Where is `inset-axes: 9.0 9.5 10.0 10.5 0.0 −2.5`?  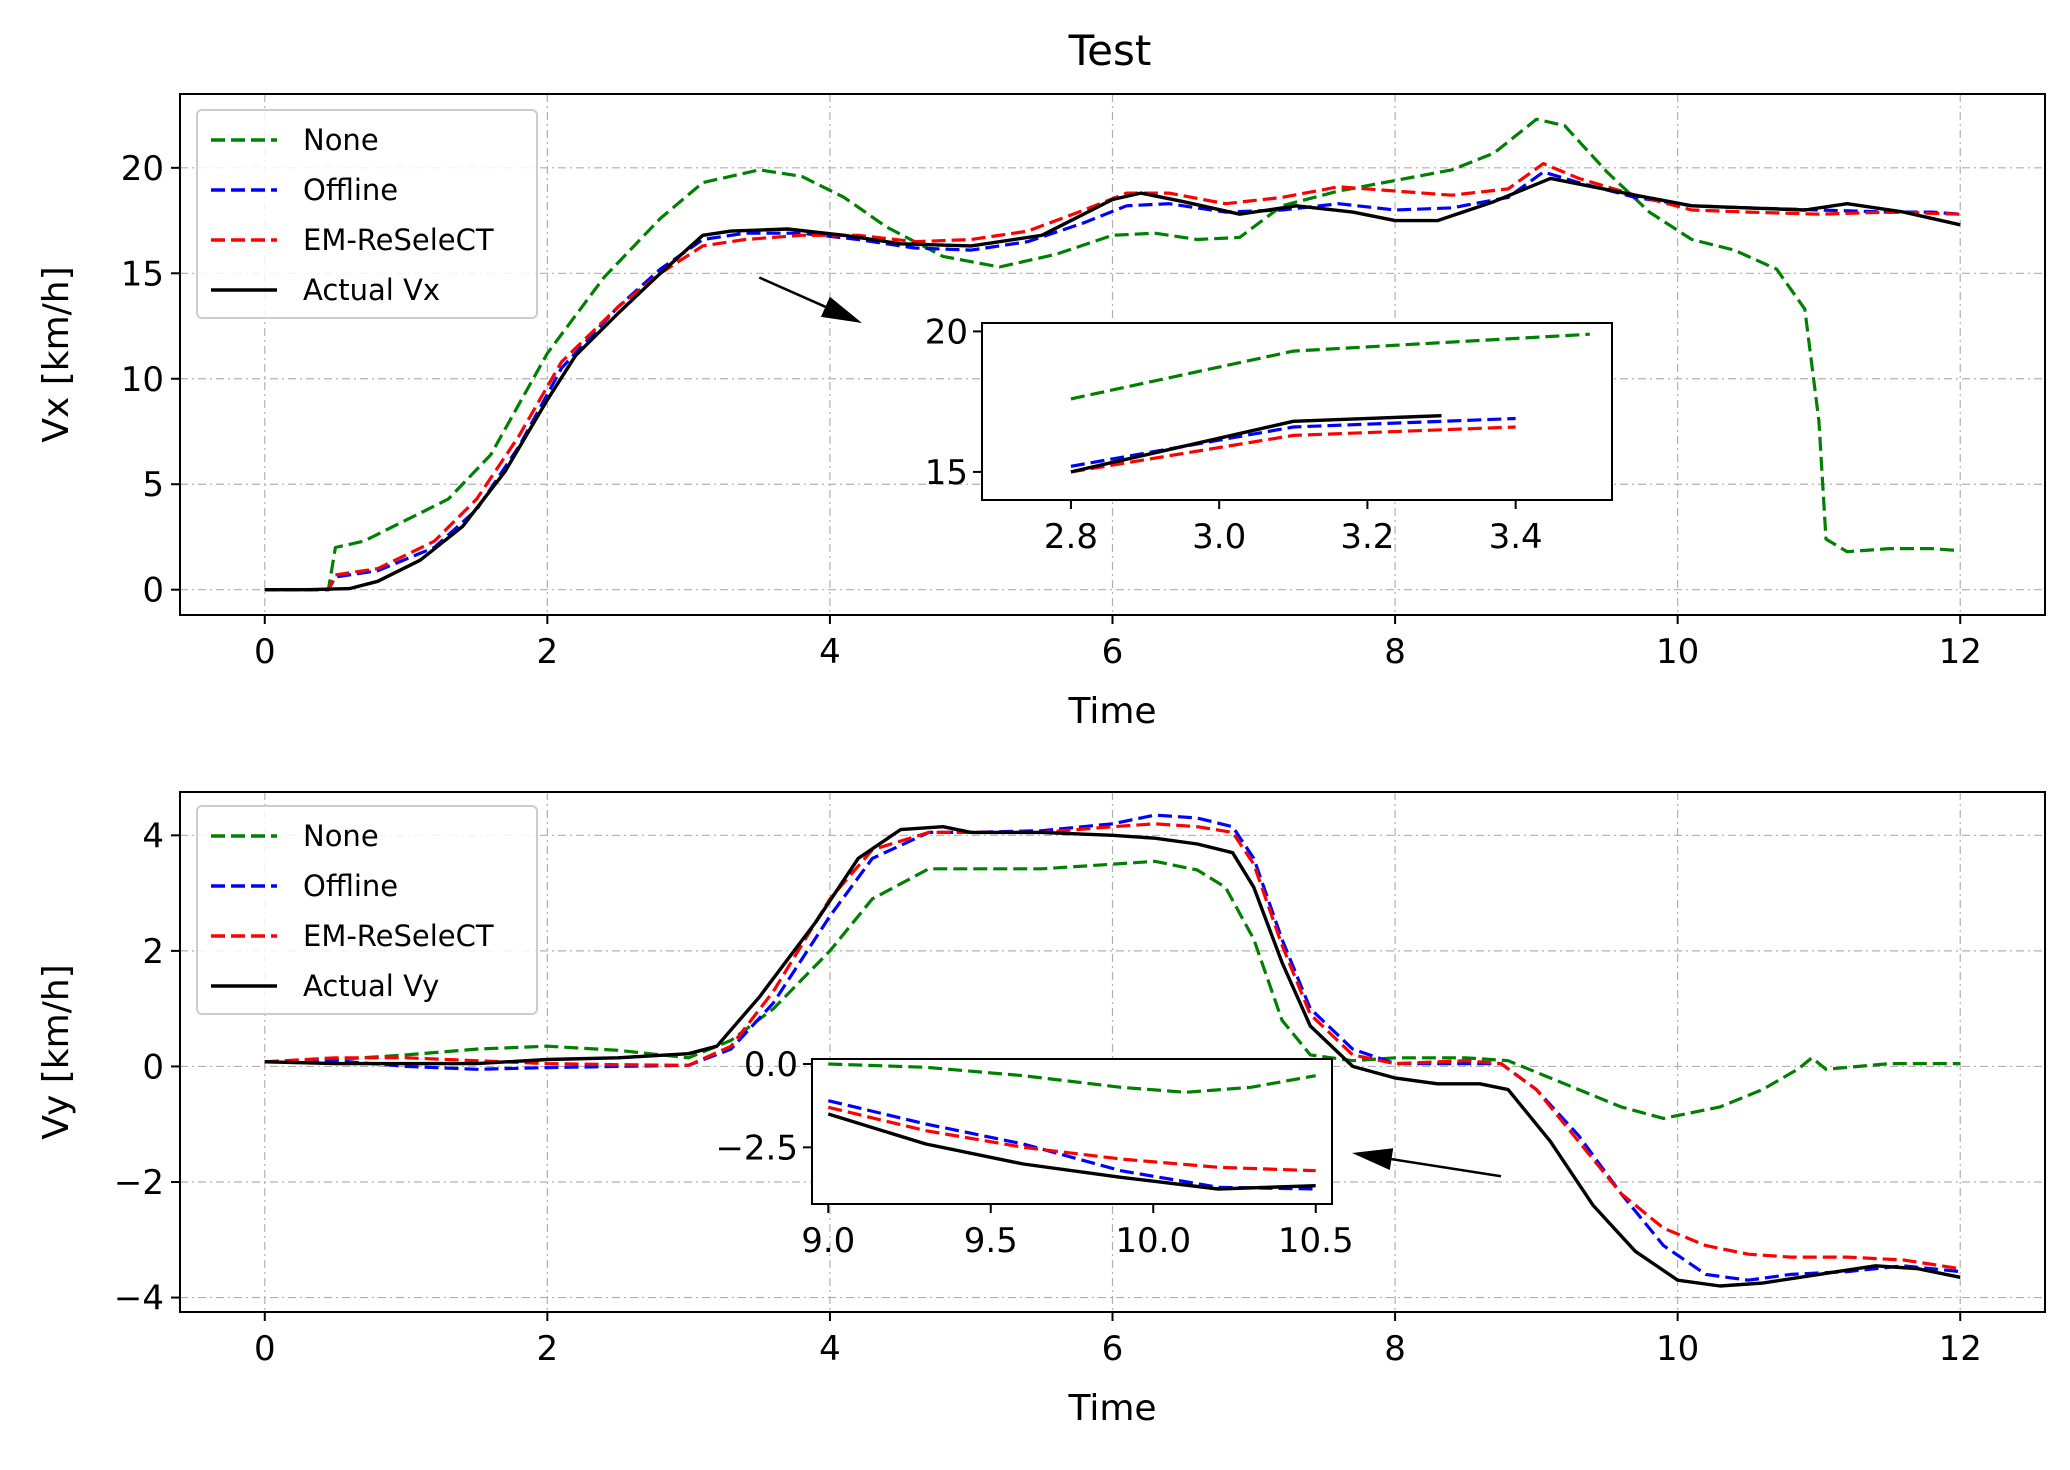 inset-axes: 9.0 9.5 10.0 10.5 0.0 −2.5 is located at coordinates (1034, 1153).